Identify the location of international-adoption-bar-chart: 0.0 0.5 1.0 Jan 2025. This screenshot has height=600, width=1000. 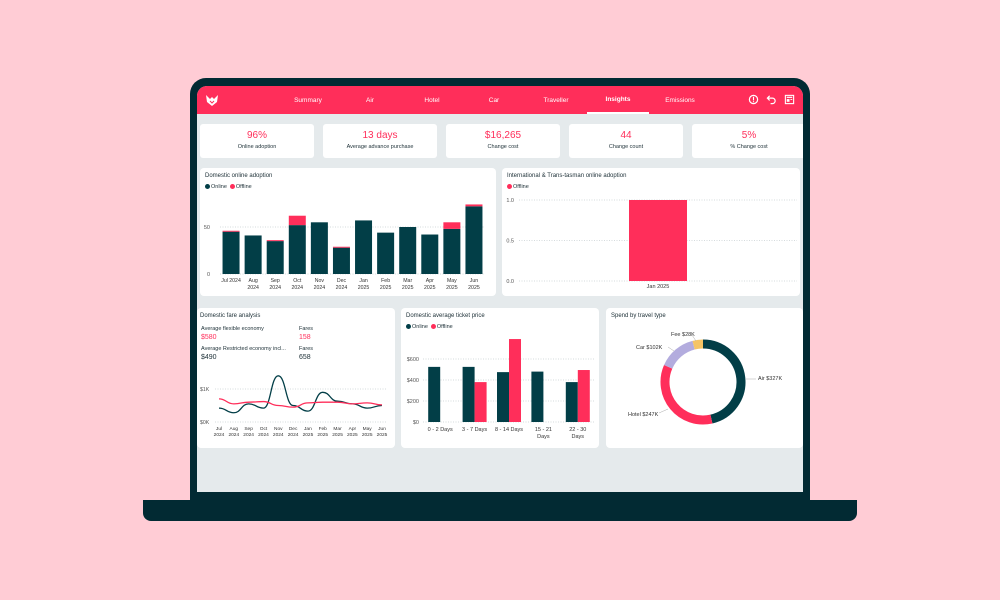
(651, 232).